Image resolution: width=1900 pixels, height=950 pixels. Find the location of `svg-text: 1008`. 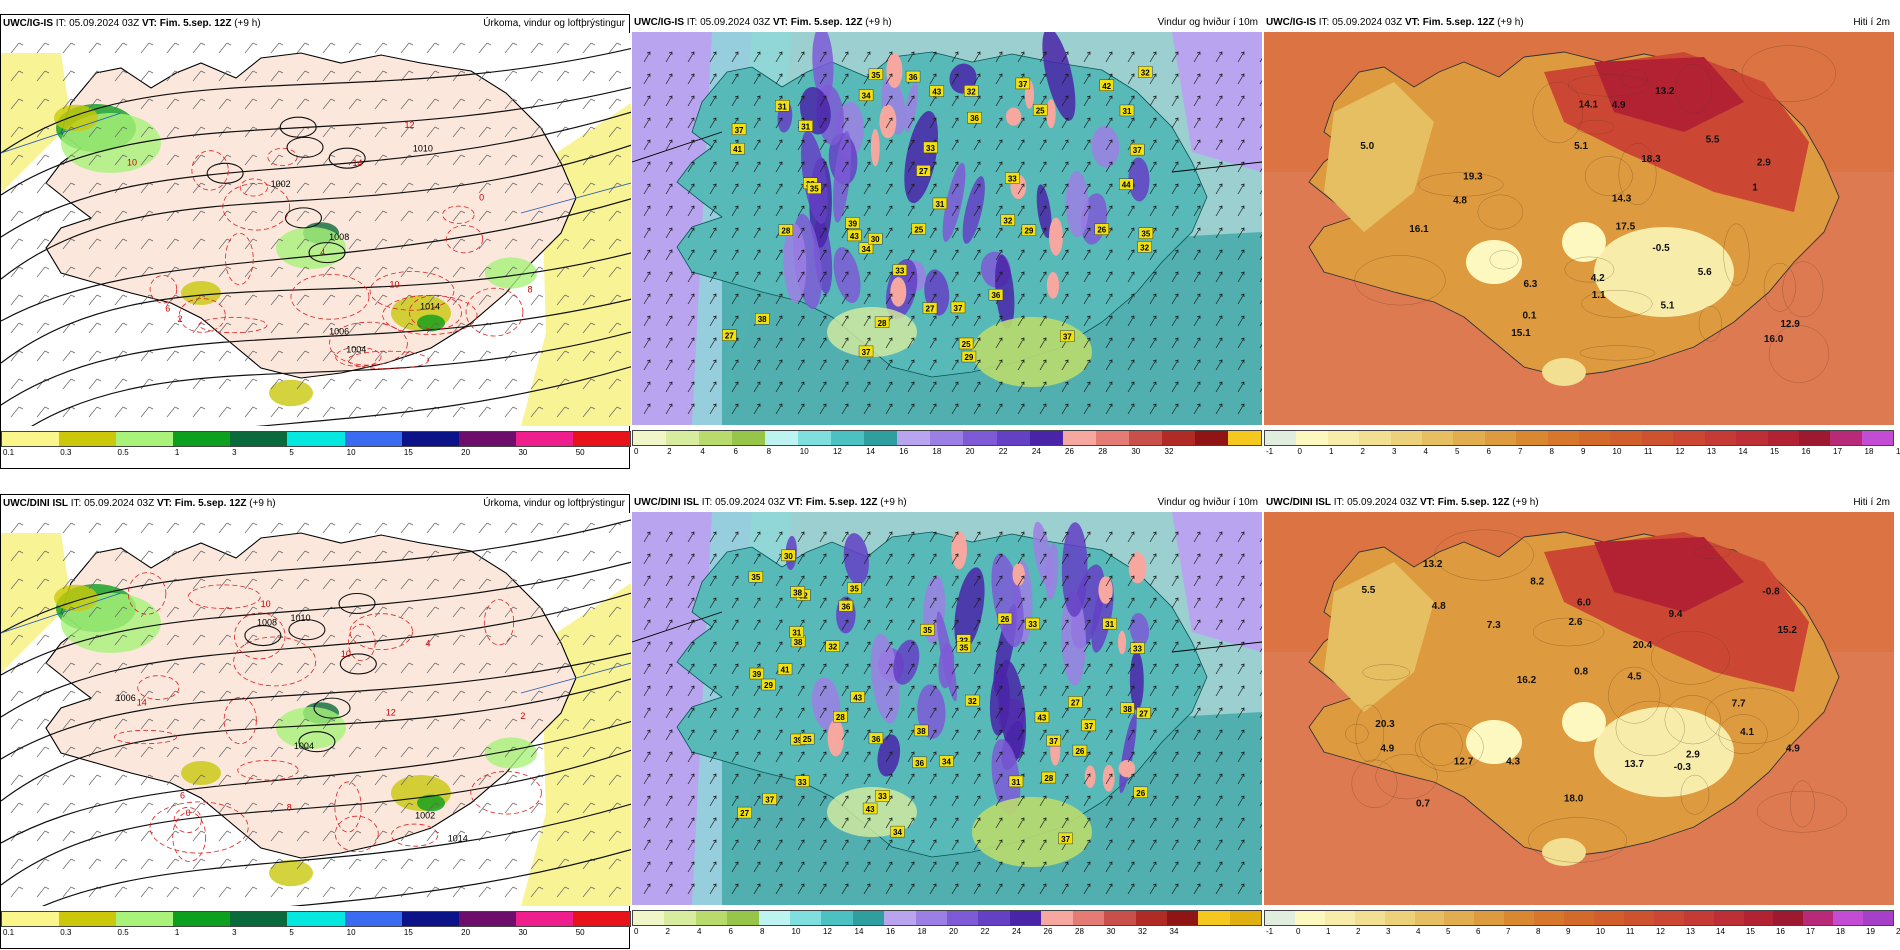

svg-text: 1008 is located at coordinates (267, 622).